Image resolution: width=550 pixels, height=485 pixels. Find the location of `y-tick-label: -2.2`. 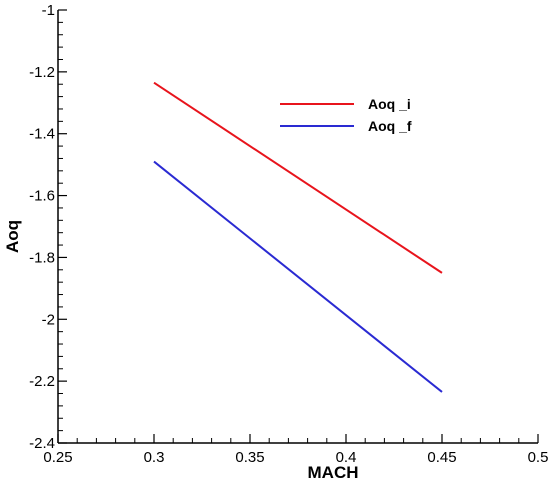

y-tick-label: -2.2 is located at coordinates (42, 381).